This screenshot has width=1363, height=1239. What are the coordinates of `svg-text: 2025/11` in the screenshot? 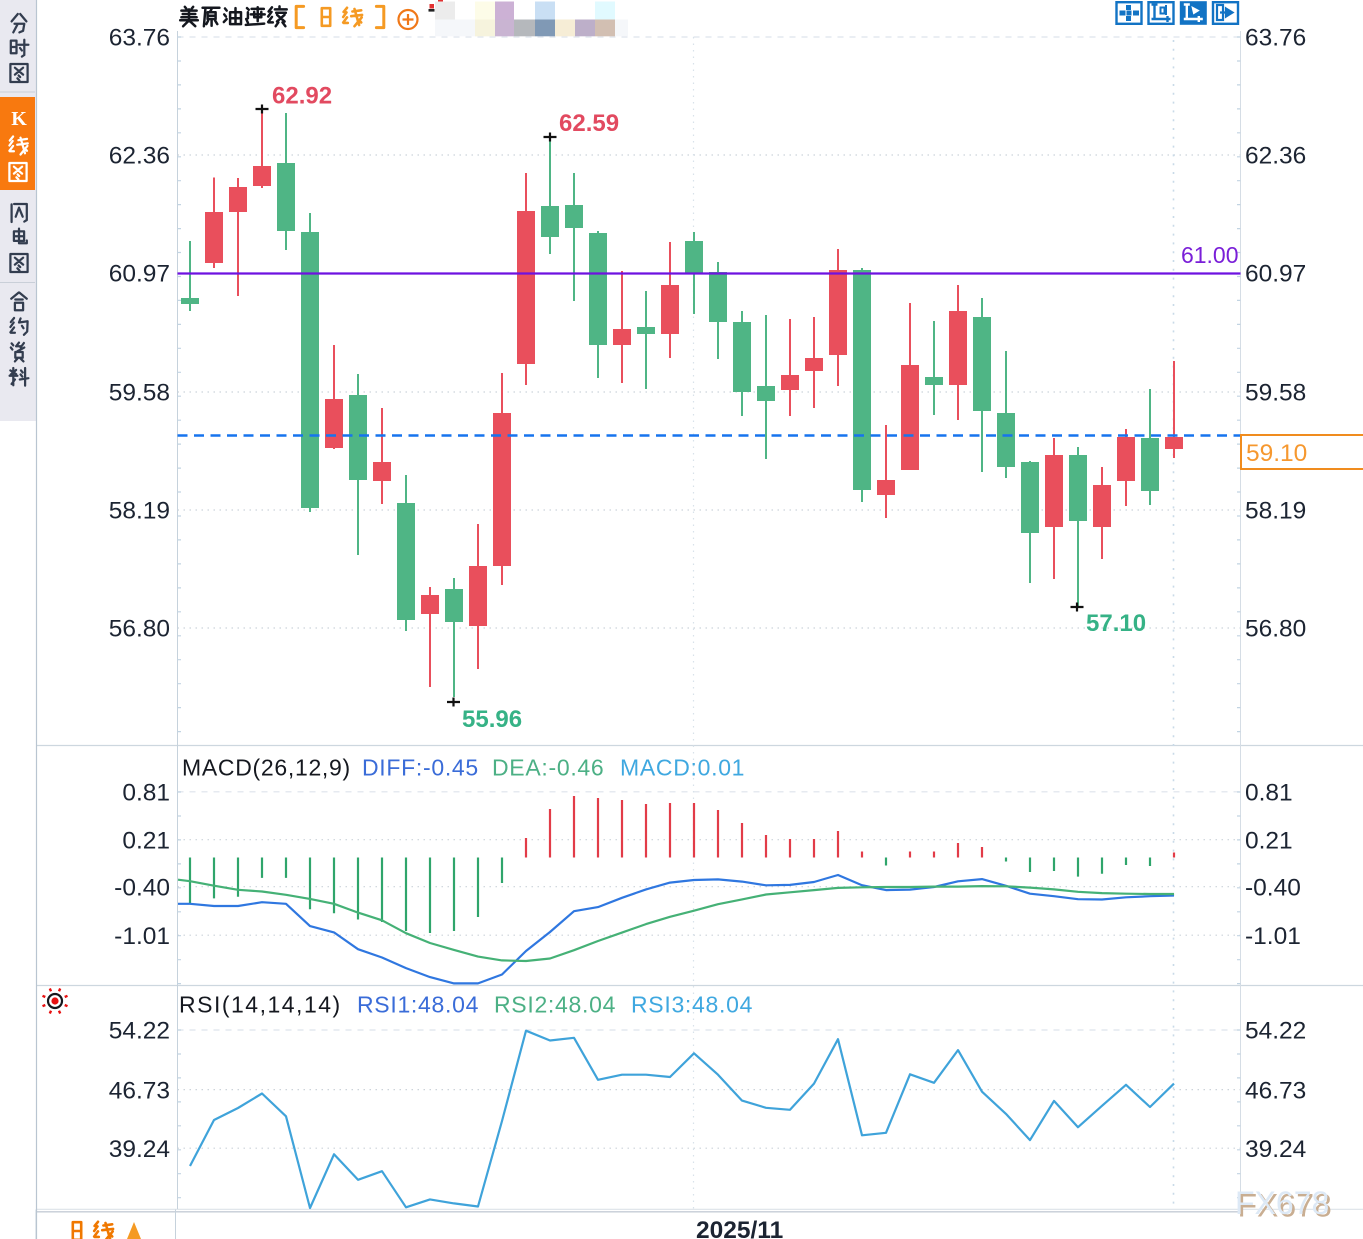 It's located at (739, 1228).